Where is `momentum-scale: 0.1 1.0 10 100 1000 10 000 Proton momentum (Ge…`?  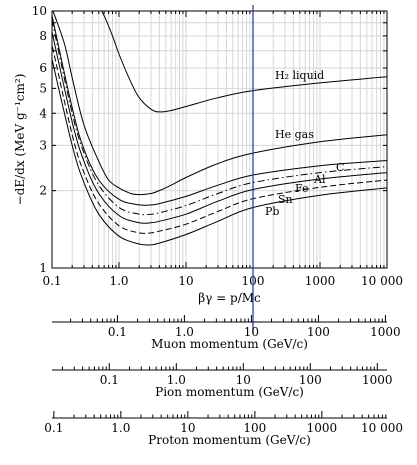 momentum-scale: 0.1 1.0 10 100 1000 10 000 Proton momentum (Ge… is located at coordinates (223, 429).